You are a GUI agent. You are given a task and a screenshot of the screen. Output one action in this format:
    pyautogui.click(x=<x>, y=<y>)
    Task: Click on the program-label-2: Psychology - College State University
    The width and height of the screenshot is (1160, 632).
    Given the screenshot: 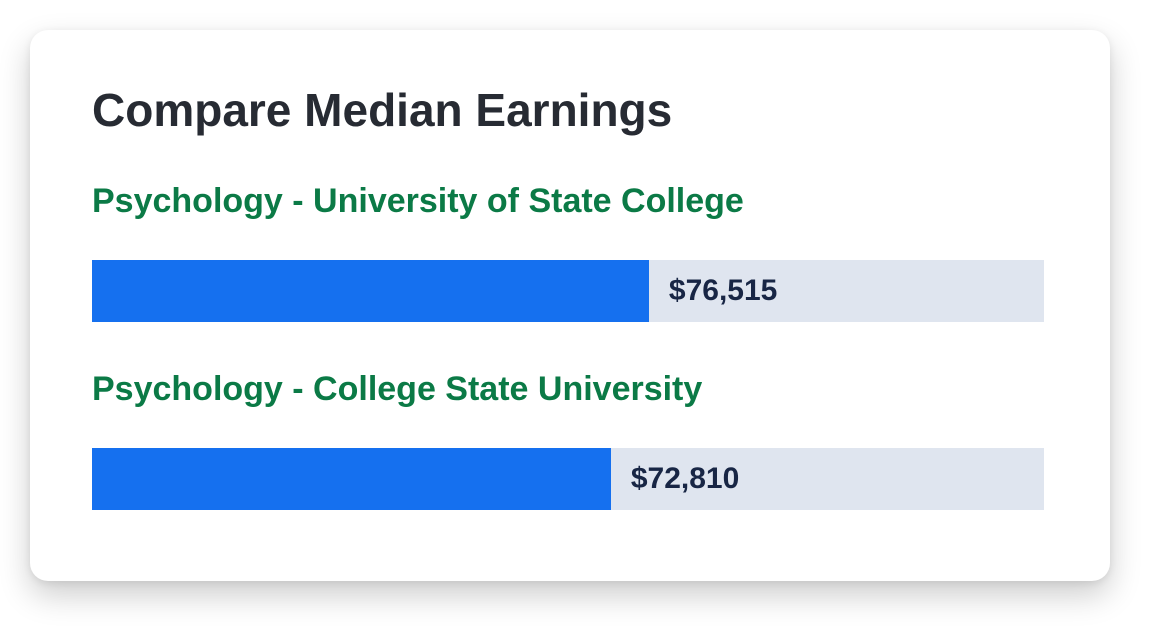 What is the action you would take?
    pyautogui.click(x=397, y=389)
    